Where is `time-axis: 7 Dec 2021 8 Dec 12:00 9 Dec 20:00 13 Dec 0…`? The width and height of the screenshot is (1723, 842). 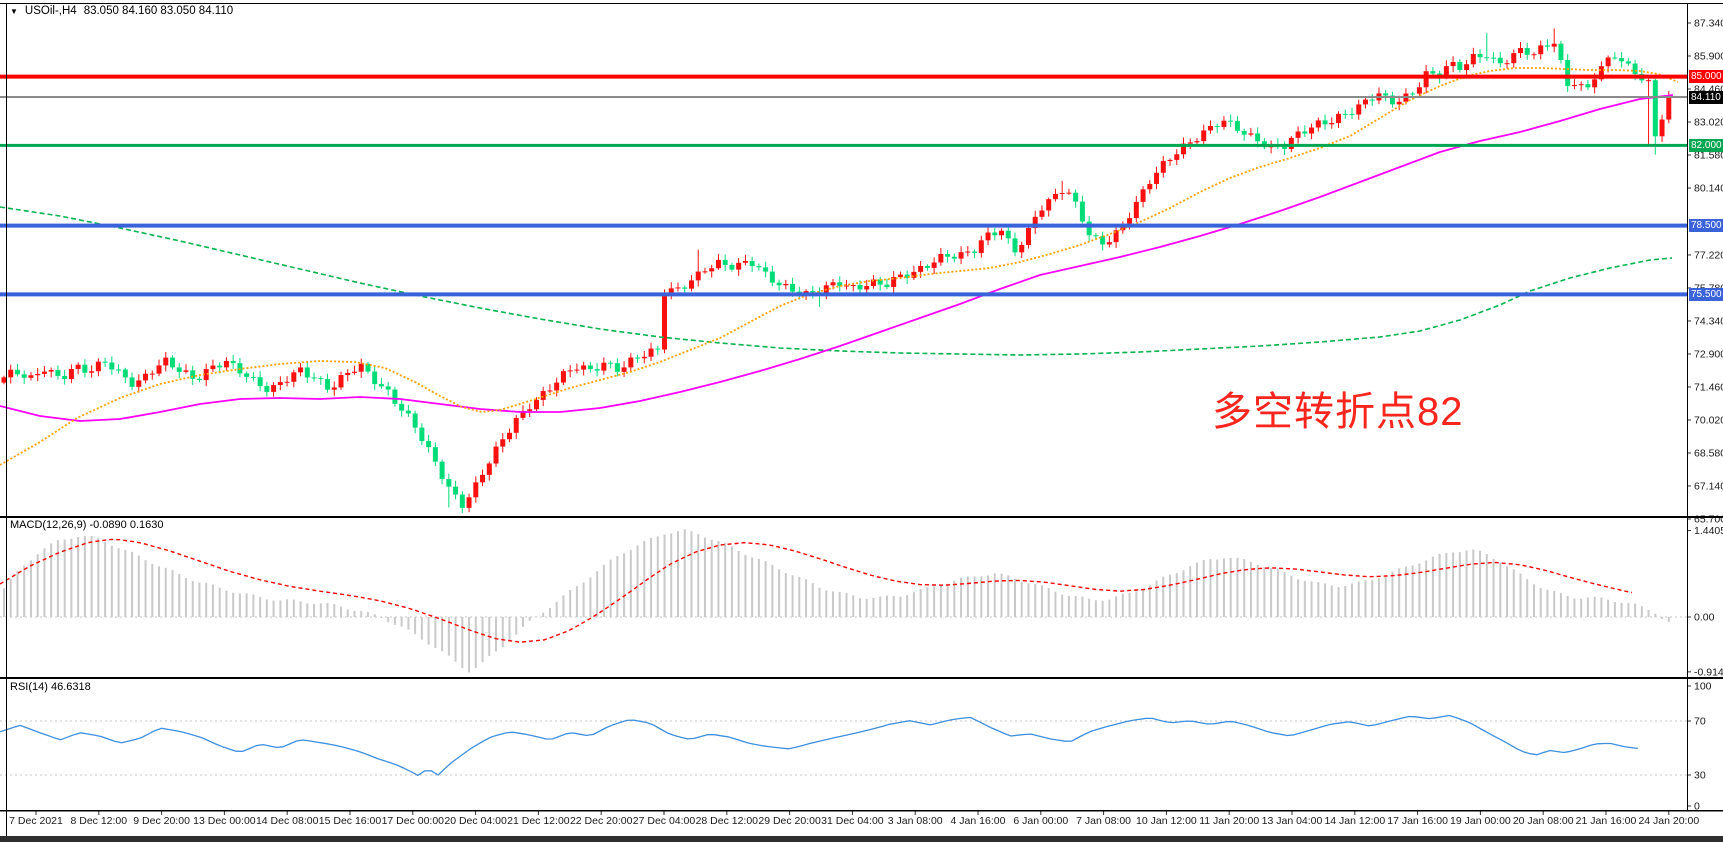 time-axis: 7 Dec 2021 8 Dec 12:00 9 Dec 20:00 13 Dec 0… is located at coordinates (854, 819).